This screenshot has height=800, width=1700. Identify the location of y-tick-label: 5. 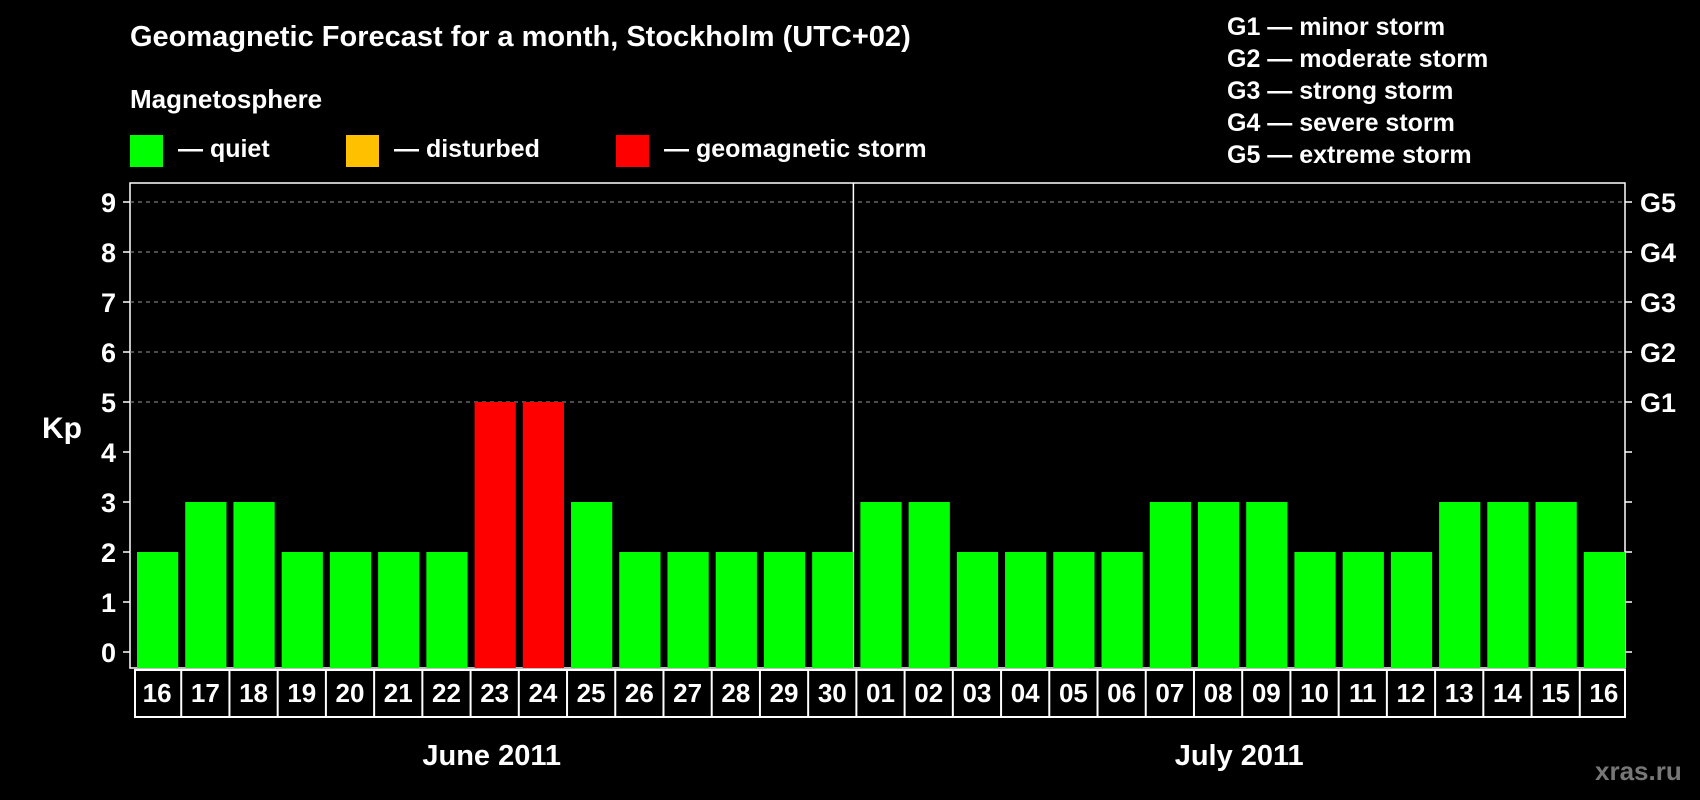
(108, 403).